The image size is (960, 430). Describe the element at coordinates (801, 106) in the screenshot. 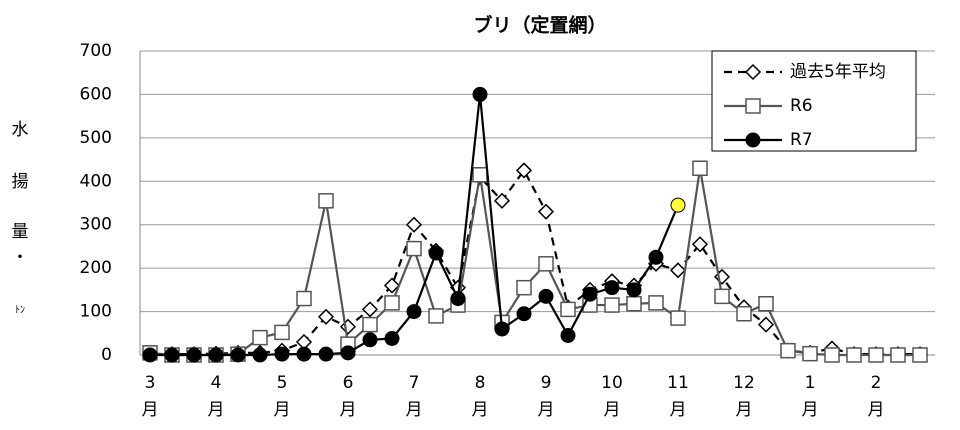

I see `legend-label: R6` at that location.